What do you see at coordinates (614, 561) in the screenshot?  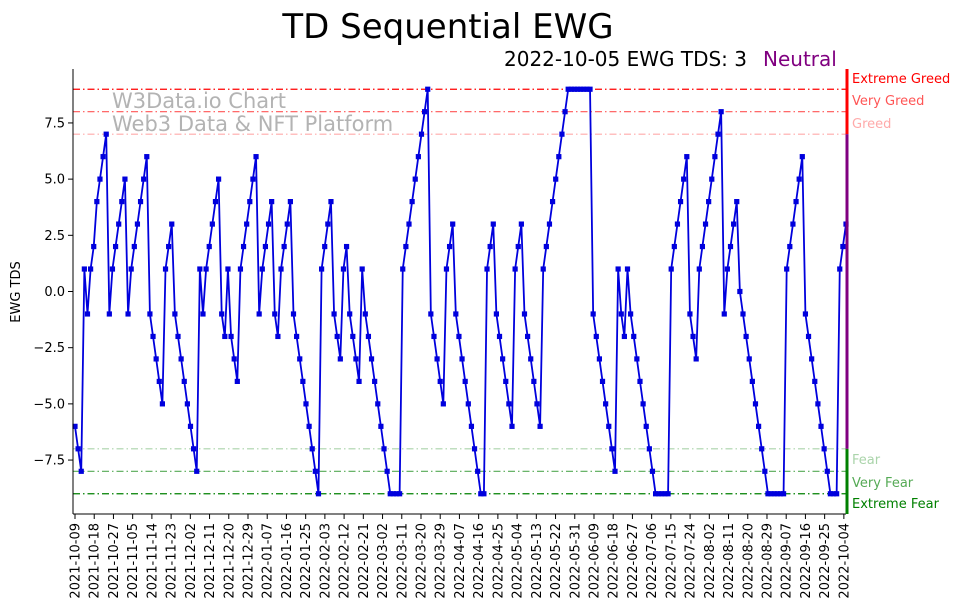 I see `x-tick-label: 2022-06-18` at bounding box center [614, 561].